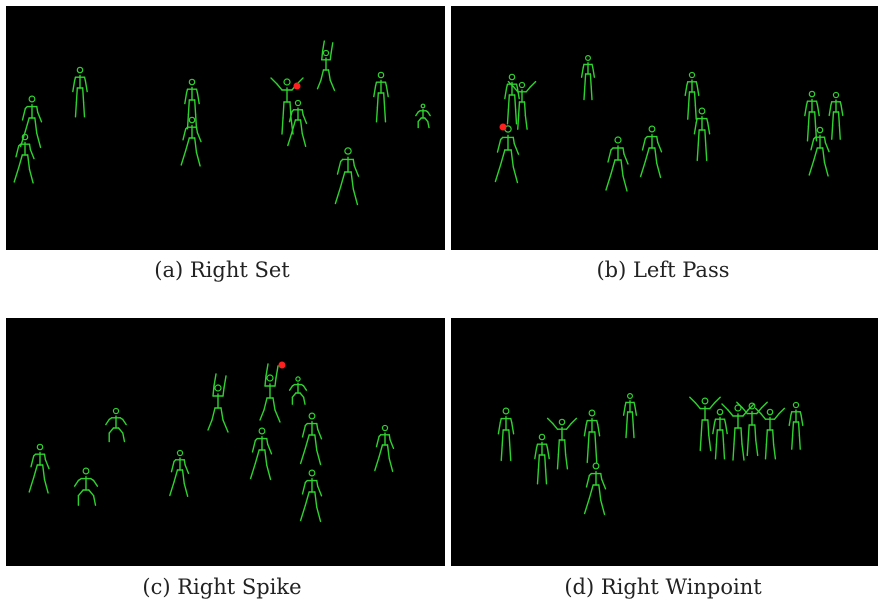 The width and height of the screenshot is (883, 606). What do you see at coordinates (663, 587) in the screenshot?
I see `caption-right-winpoint: (d) Right Winpoint` at bounding box center [663, 587].